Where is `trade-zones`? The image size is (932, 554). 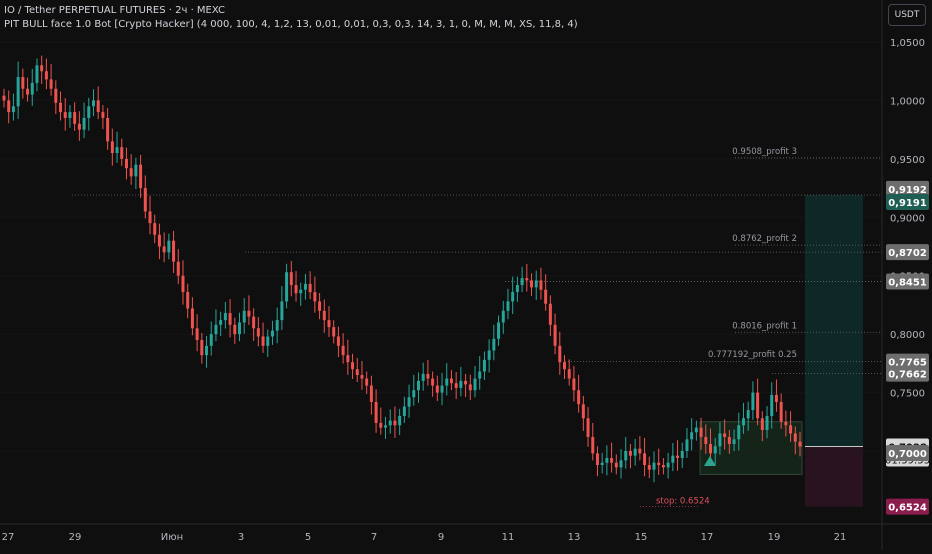
trade-zones is located at coordinates (781, 350).